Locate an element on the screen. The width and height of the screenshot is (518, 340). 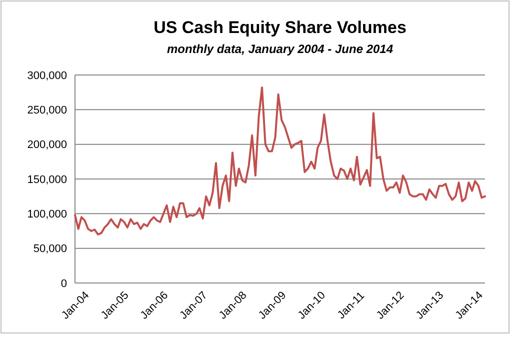
chart-subtitle: monthly data, January 2004 - June 2014 is located at coordinates (280, 49).